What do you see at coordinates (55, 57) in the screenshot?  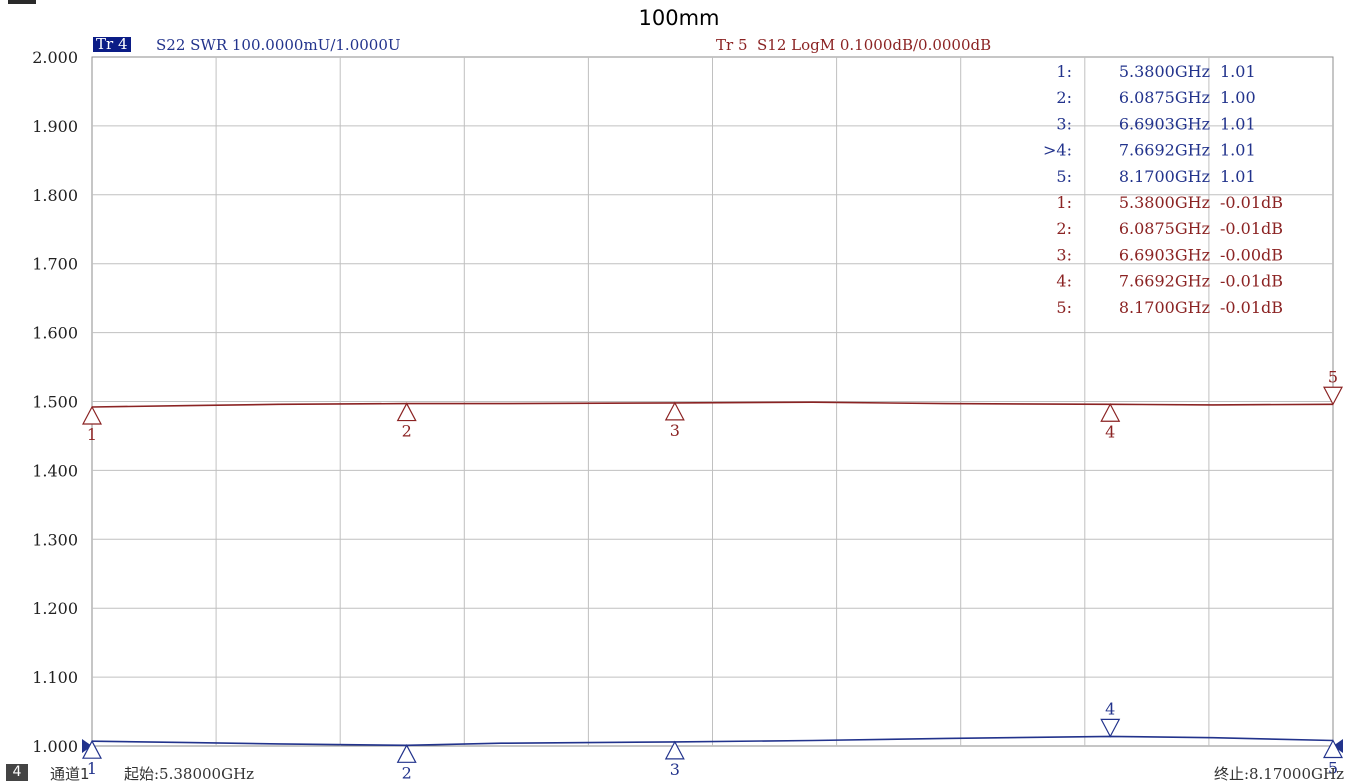 I see `y-tick-label: 2.000` at bounding box center [55, 57].